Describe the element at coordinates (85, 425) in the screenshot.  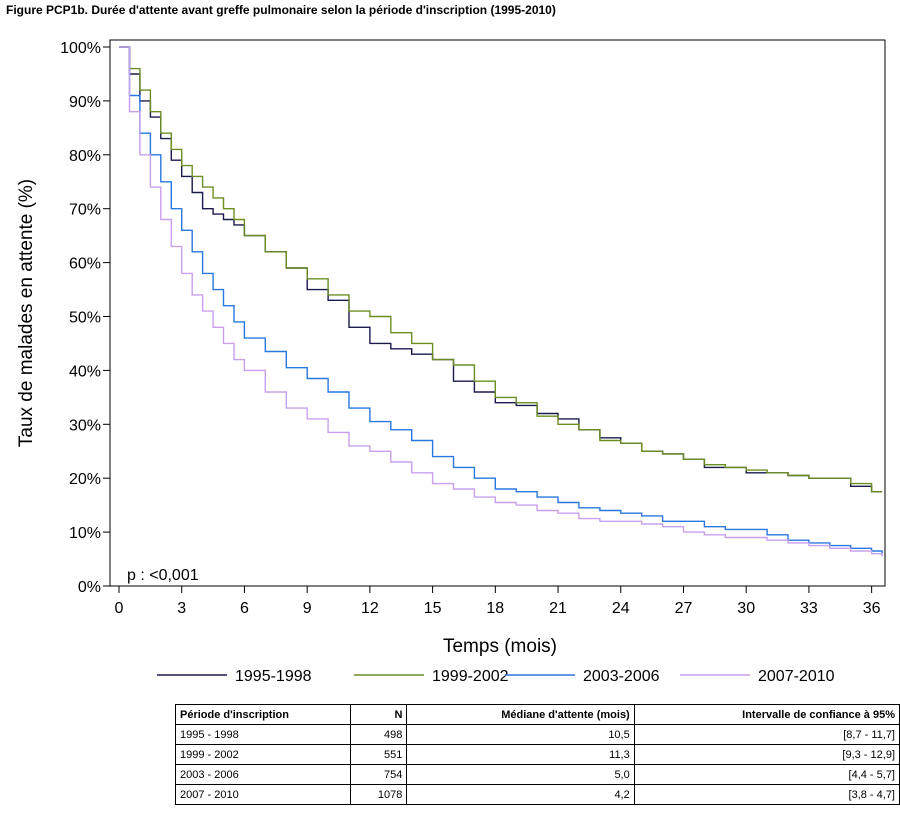
I see `y-tick-label: 30%` at that location.